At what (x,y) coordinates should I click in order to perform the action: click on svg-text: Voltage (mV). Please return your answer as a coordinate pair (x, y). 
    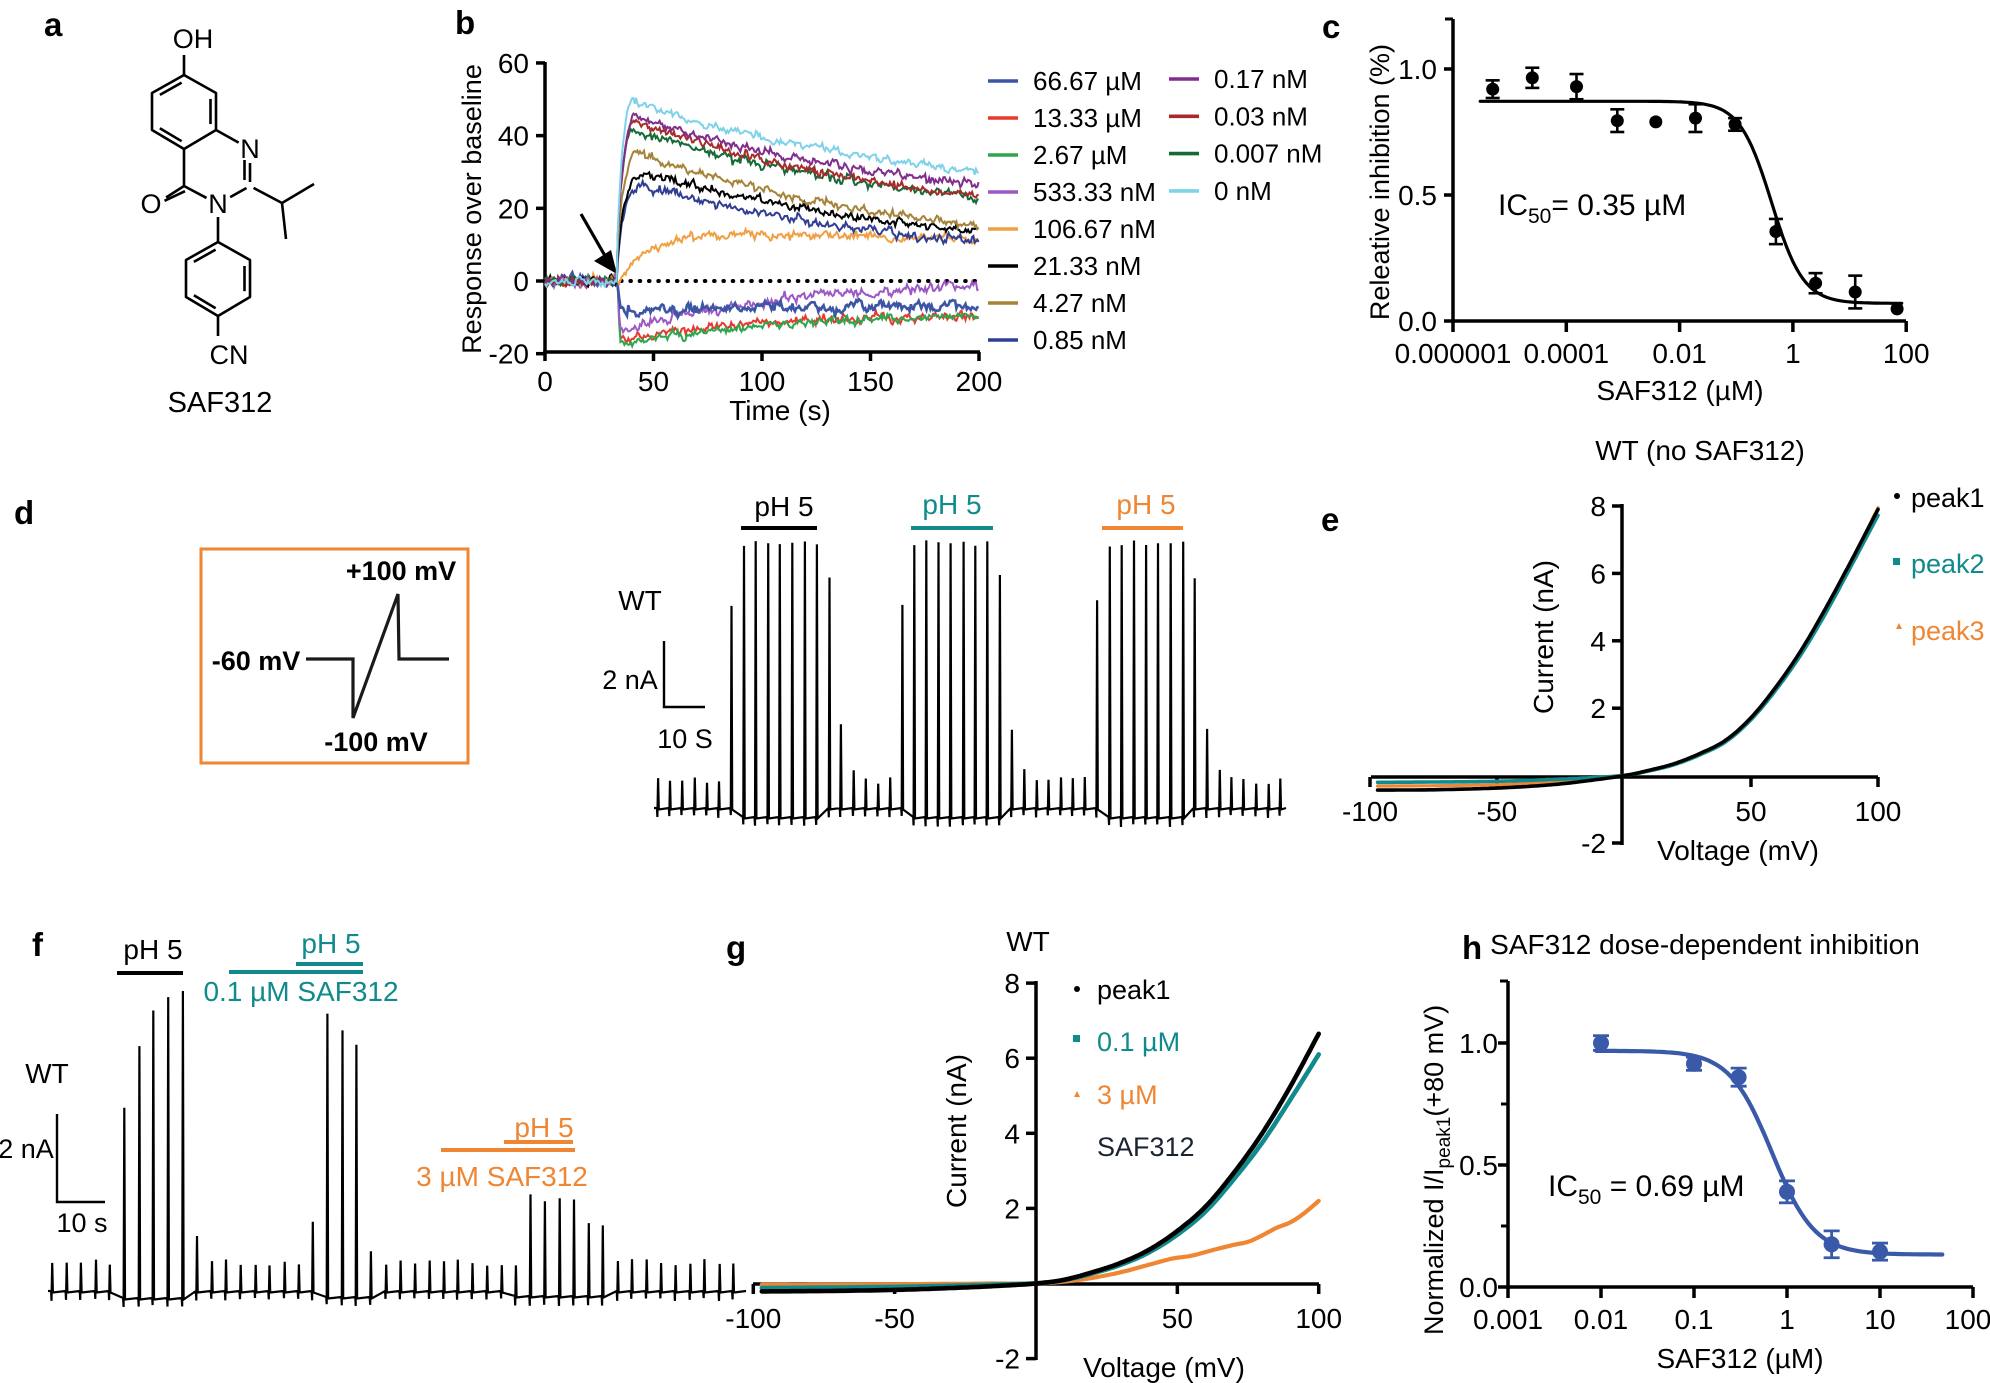
    Looking at the image, I should click on (1164, 1367).